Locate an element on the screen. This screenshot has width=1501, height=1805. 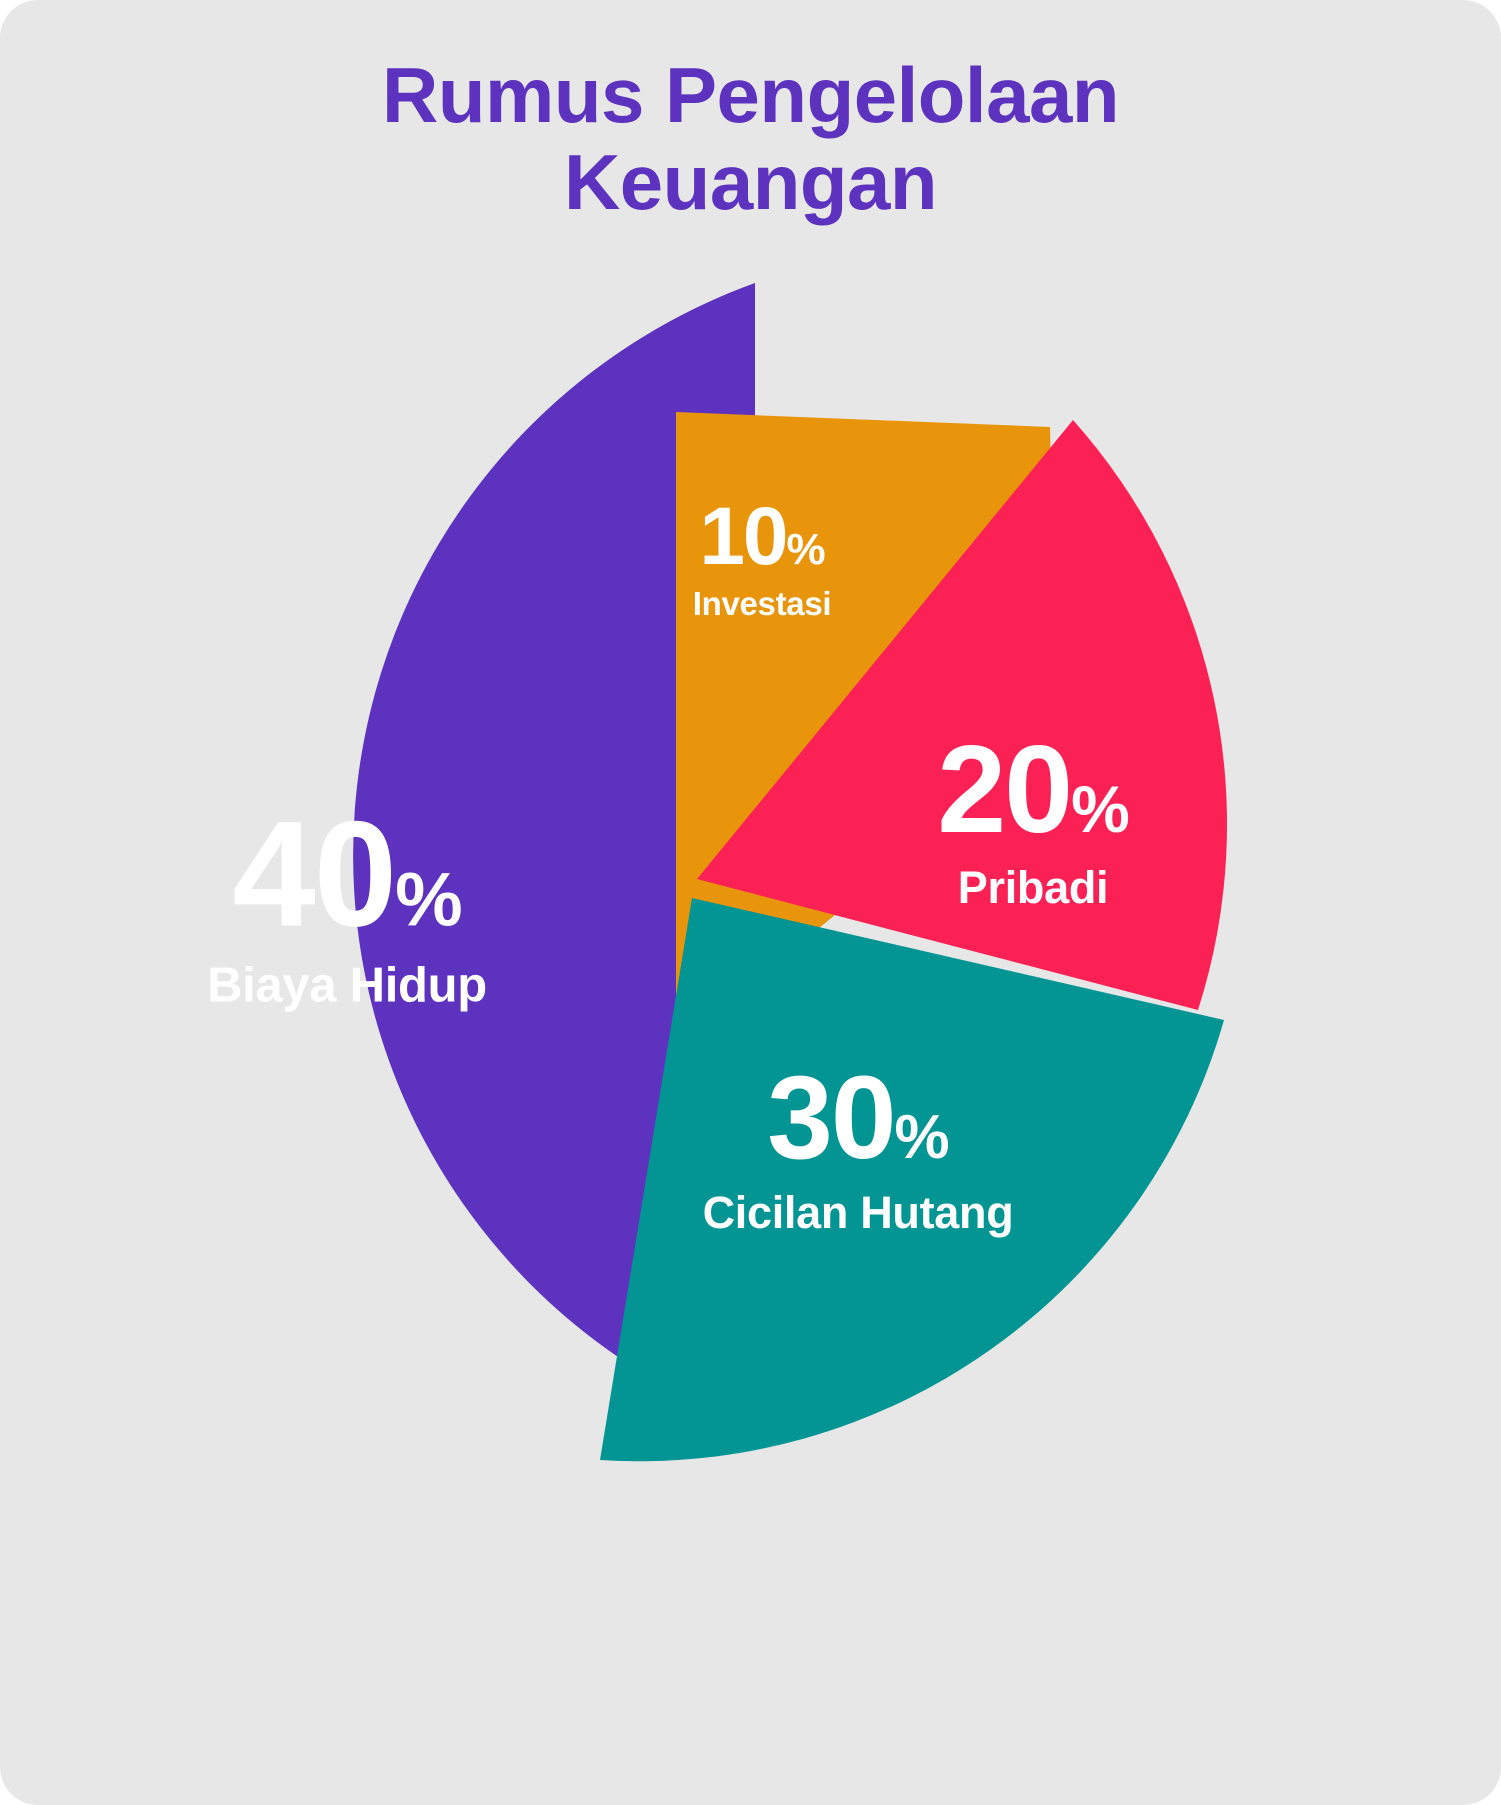
pie-slice-cicilan-hutang is located at coordinates (912, 1180).